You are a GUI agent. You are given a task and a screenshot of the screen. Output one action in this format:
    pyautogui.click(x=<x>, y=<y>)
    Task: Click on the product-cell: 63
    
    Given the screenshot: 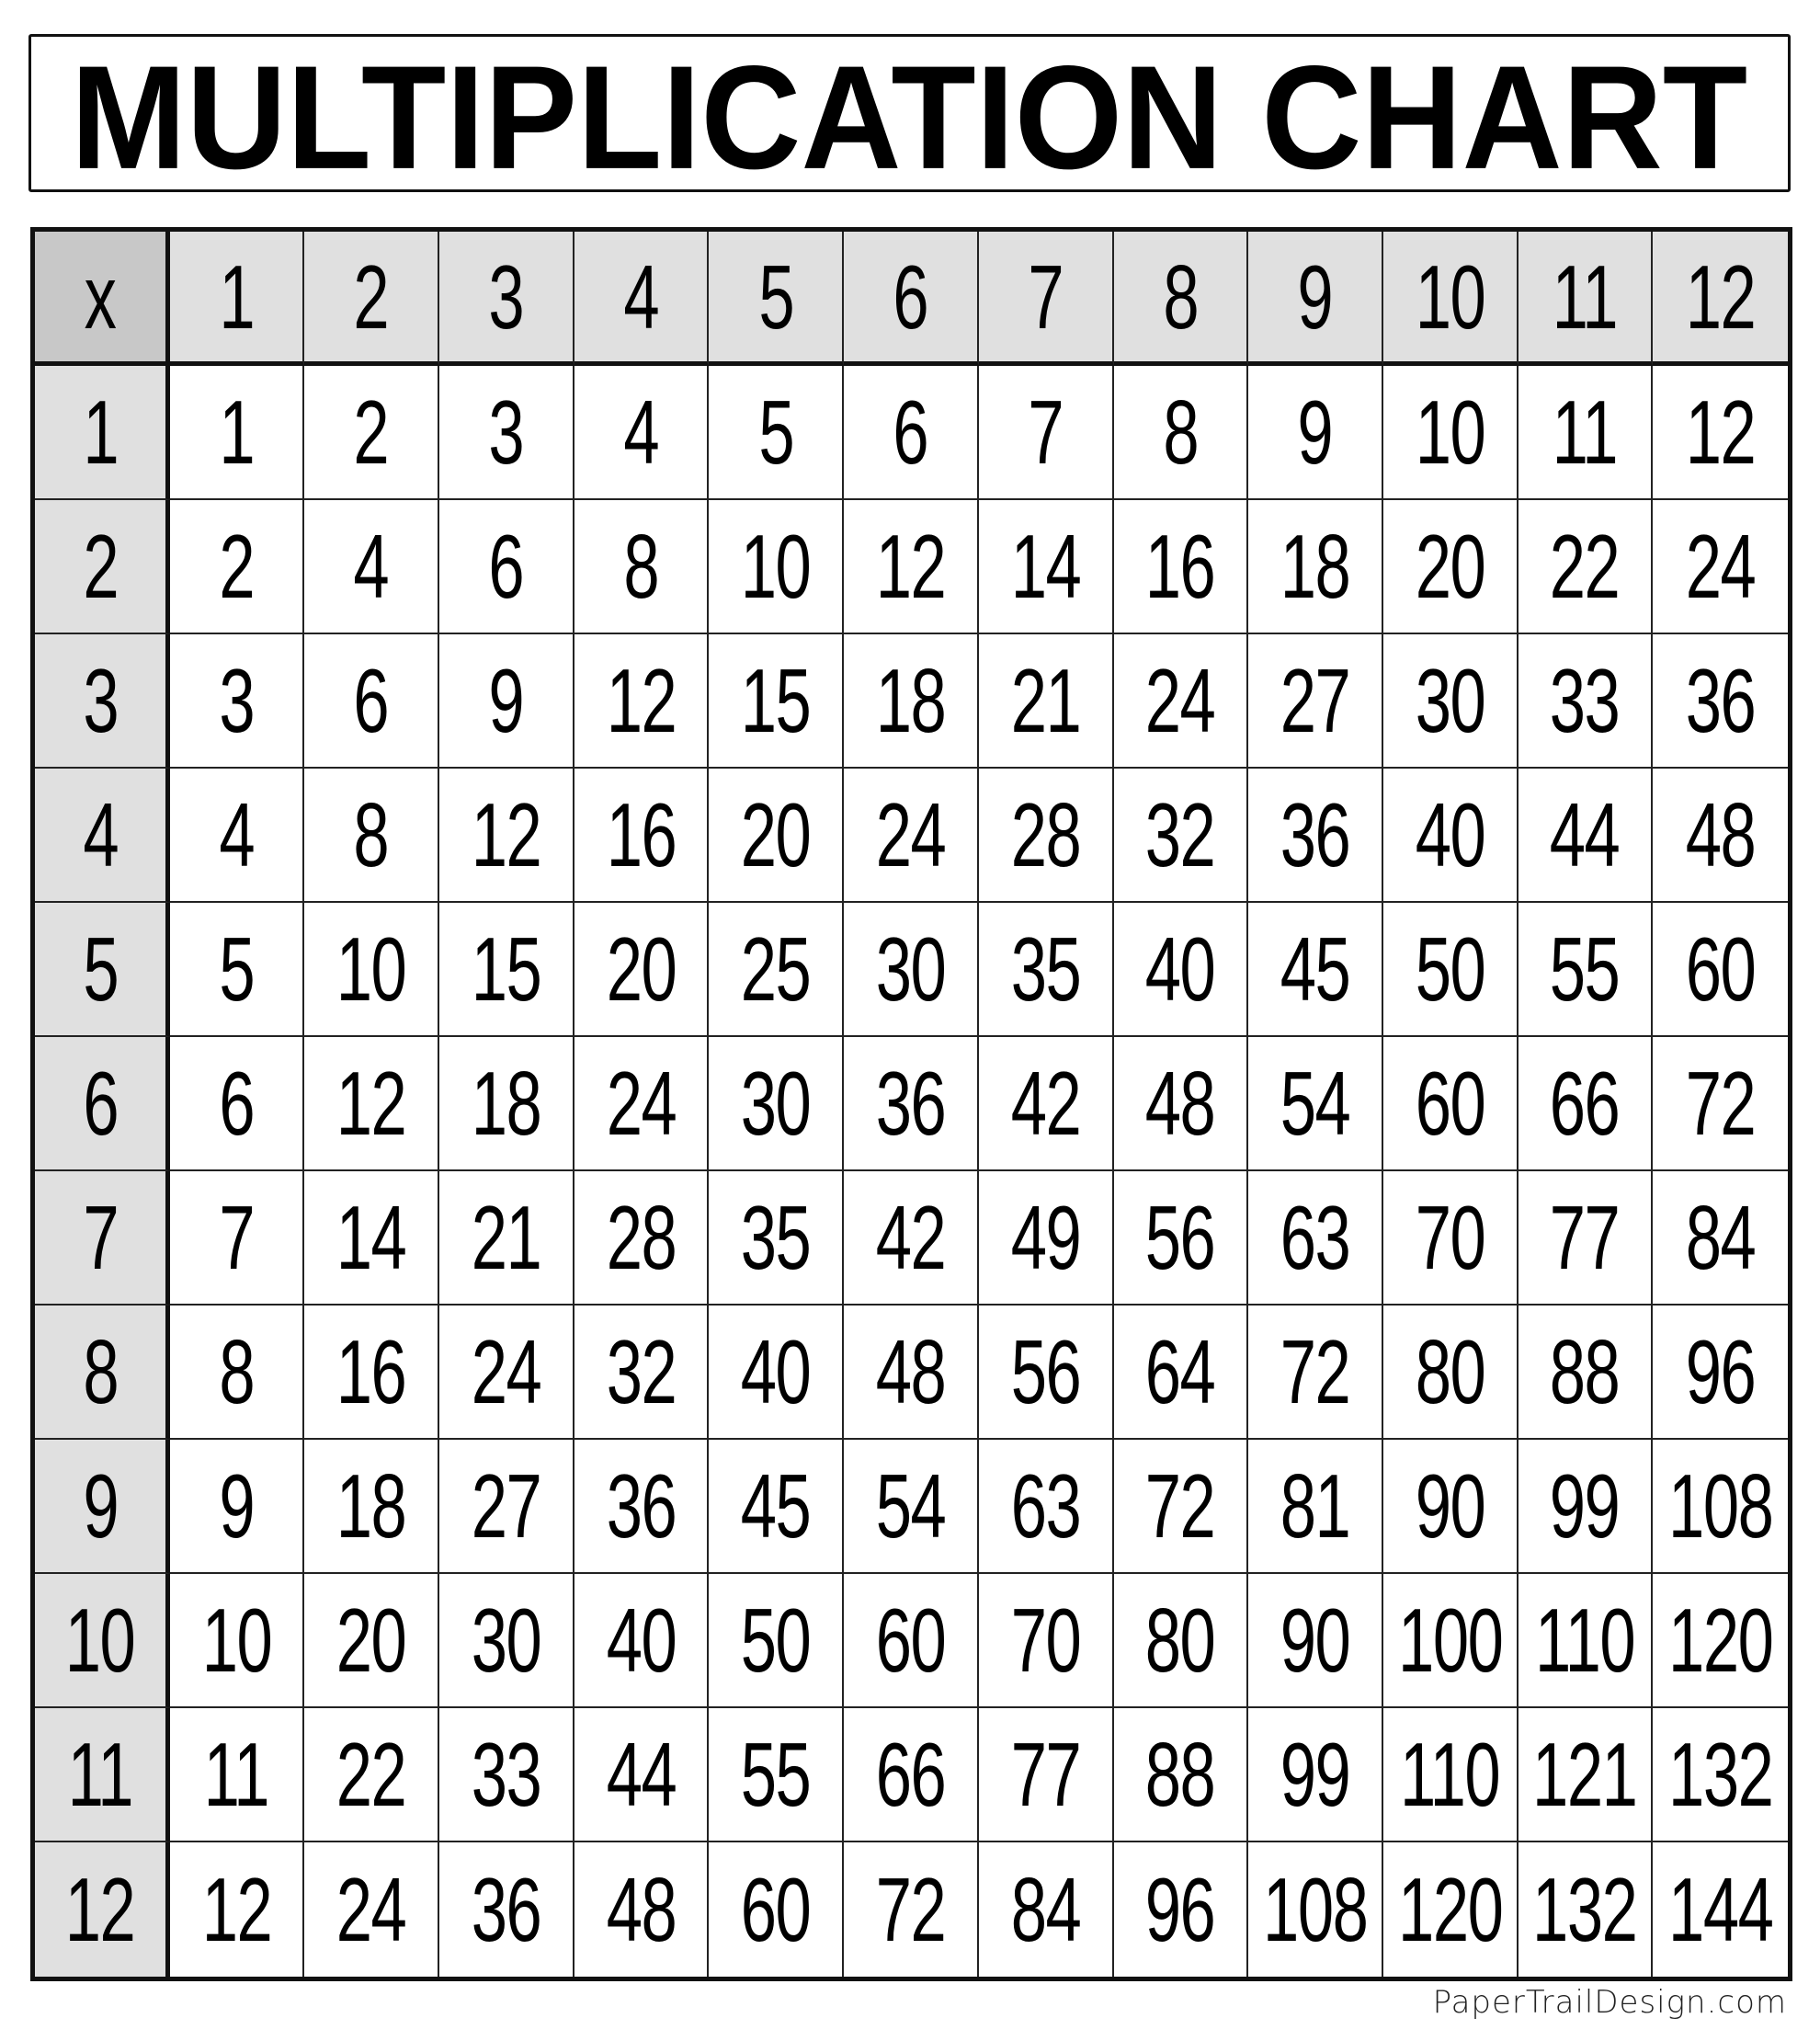 What is the action you would take?
    pyautogui.click(x=1315, y=1239)
    